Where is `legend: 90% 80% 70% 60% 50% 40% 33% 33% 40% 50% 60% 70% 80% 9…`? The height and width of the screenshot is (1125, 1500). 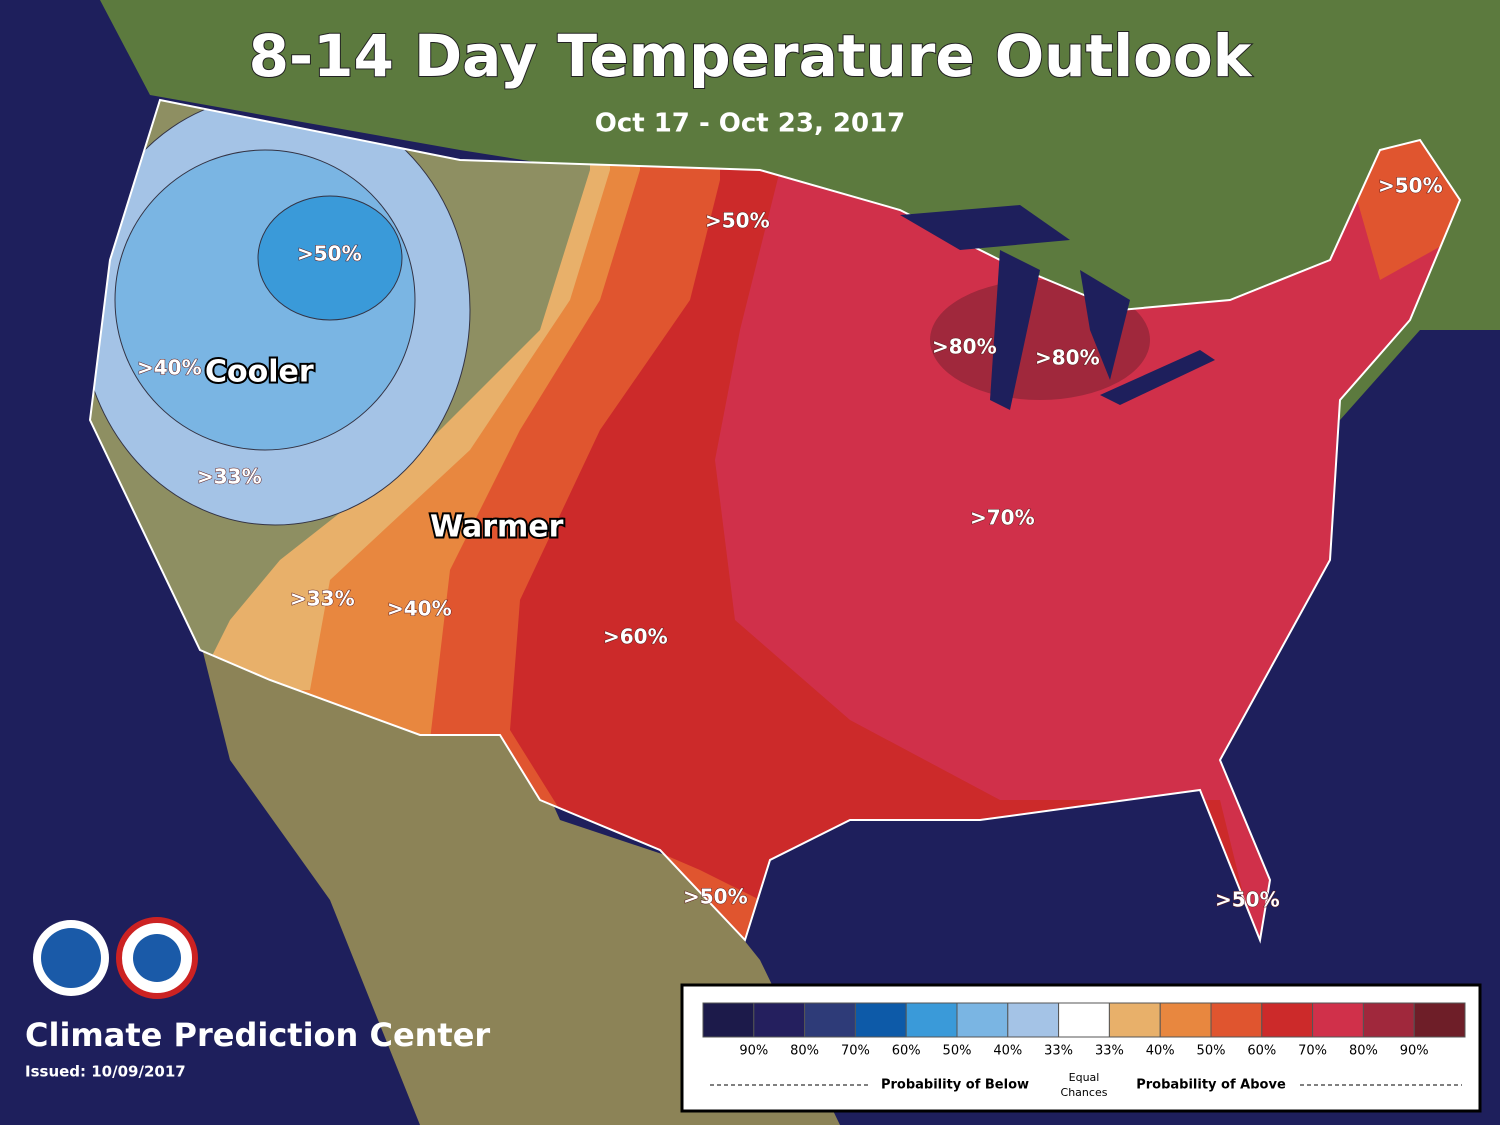
legend: 90% 80% 70% 60% 50% 40% 33% 33% 40% 50% 60% 70% 80% 9… is located at coordinates (1084, 1030).